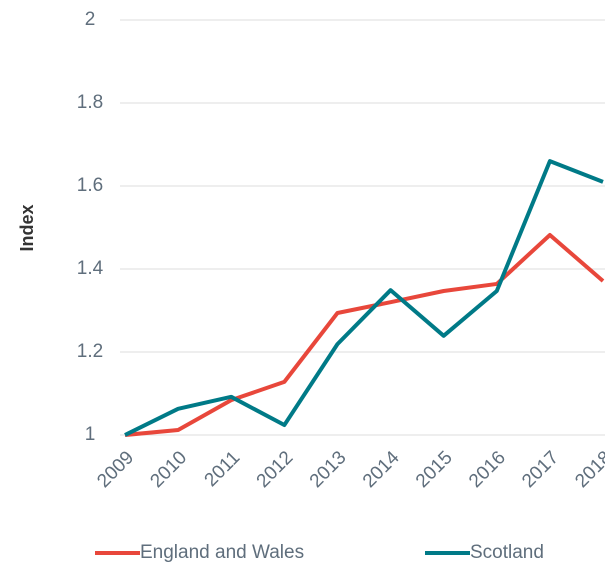 The height and width of the screenshot is (570, 605). I want to click on x-tick-label: 2011, so click(223, 469).